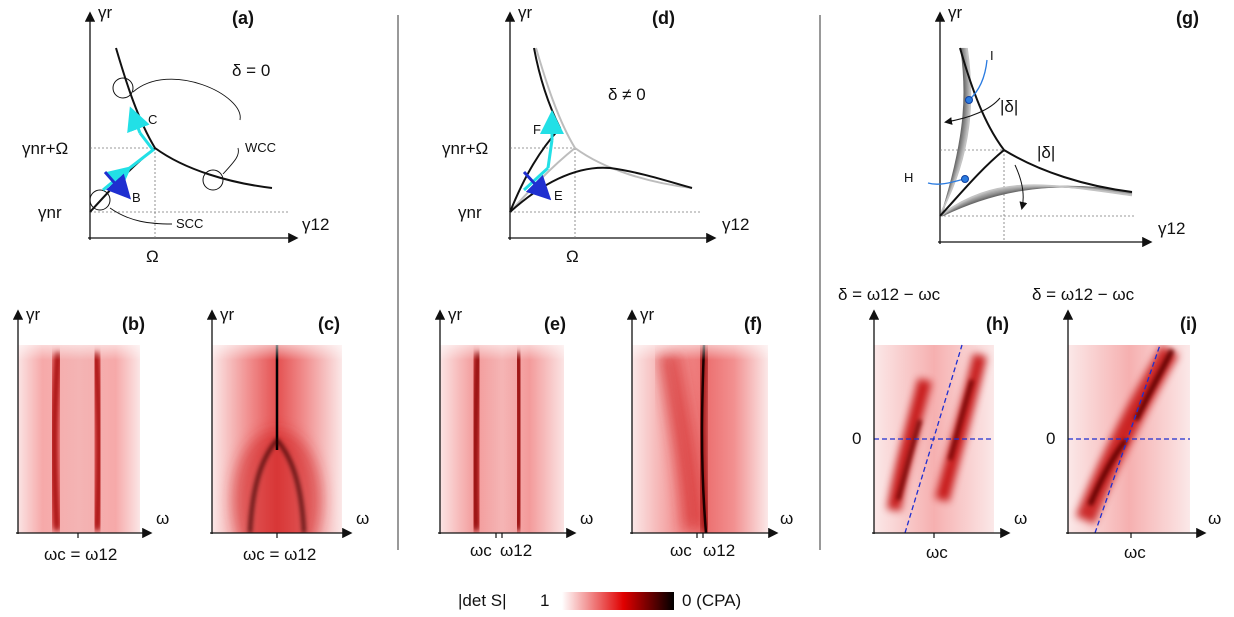  What do you see at coordinates (627, 94) in the screenshot?
I see `panel-d-delta: δ ≠ 0` at bounding box center [627, 94].